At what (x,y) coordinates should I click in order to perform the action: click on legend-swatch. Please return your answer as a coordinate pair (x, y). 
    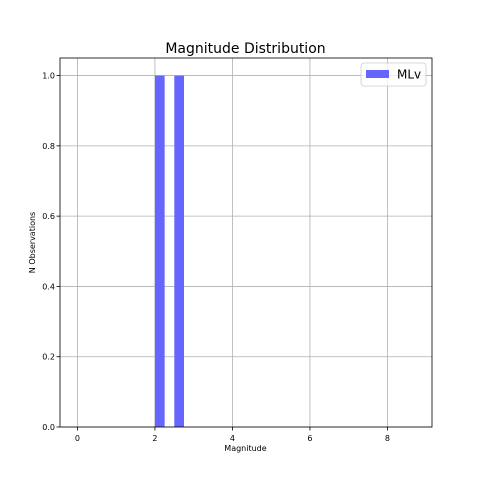
    Looking at the image, I should click on (377, 74).